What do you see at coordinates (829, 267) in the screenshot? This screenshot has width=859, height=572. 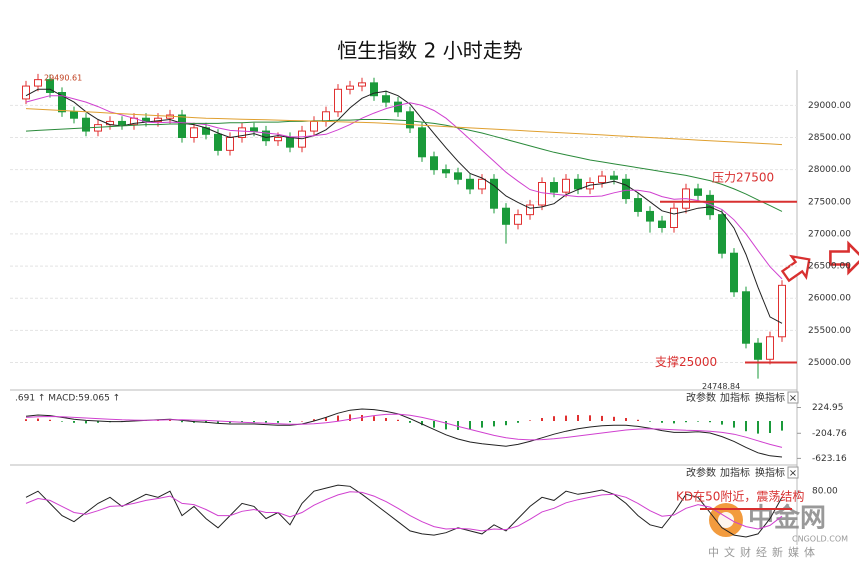 I see `y-tick-label: 26500.00` at bounding box center [829, 267].